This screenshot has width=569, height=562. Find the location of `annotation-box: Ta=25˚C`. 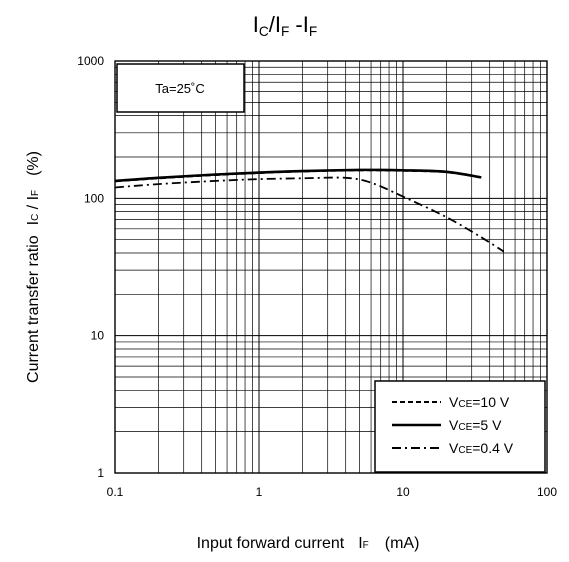

annotation-box: Ta=25˚C is located at coordinates (180, 88).